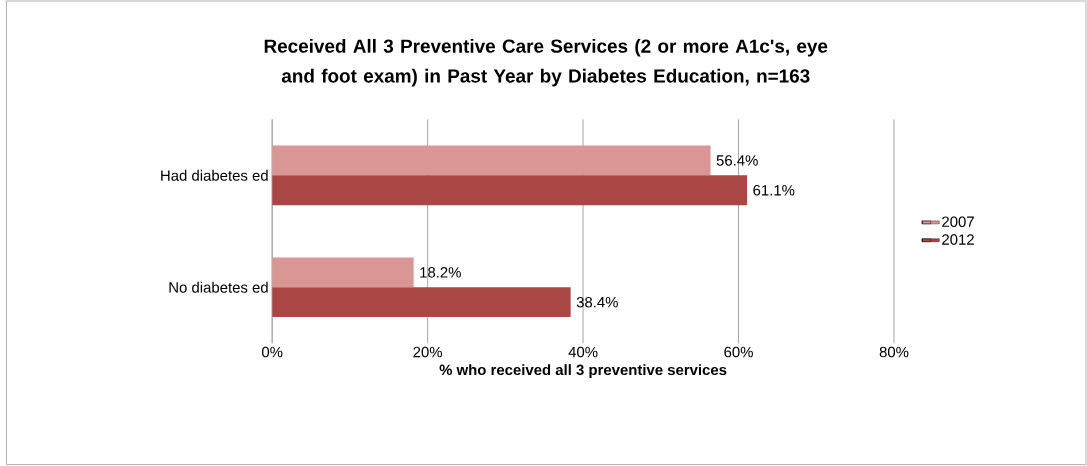  I want to click on x-tick-label: 80%, so click(894, 352).